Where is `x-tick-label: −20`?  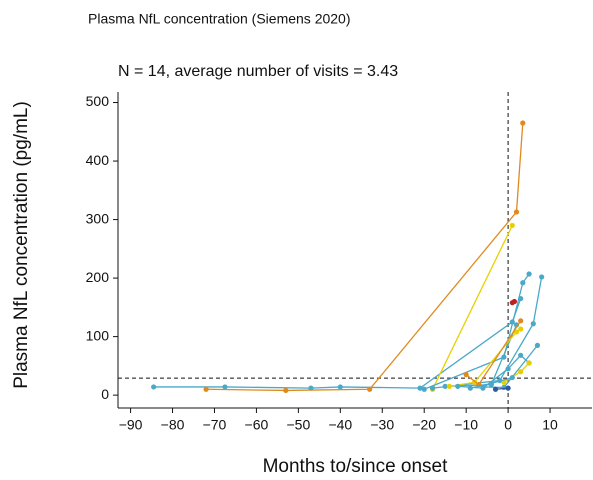 x-tick-label: −20 is located at coordinates (424, 425).